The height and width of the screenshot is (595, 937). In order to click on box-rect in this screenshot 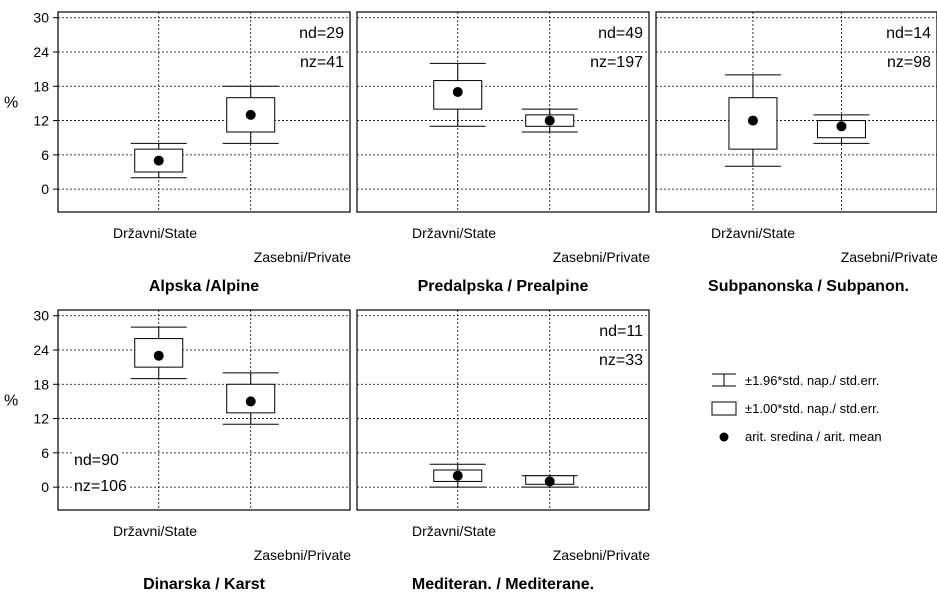, I will do `click(159, 353)`.